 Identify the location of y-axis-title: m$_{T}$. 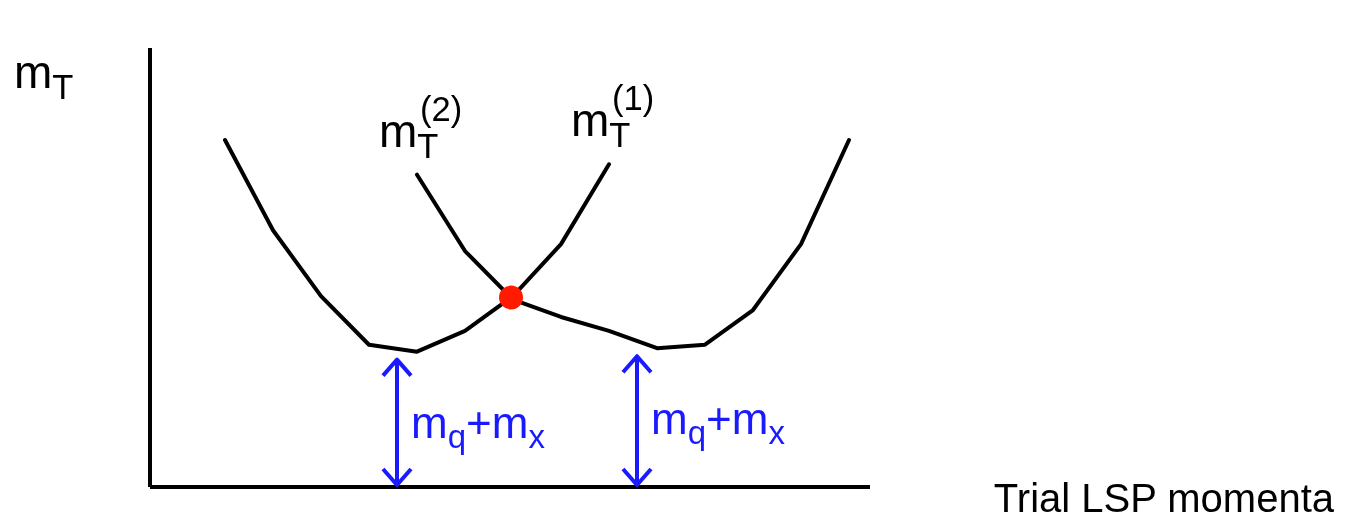
(44, 76).